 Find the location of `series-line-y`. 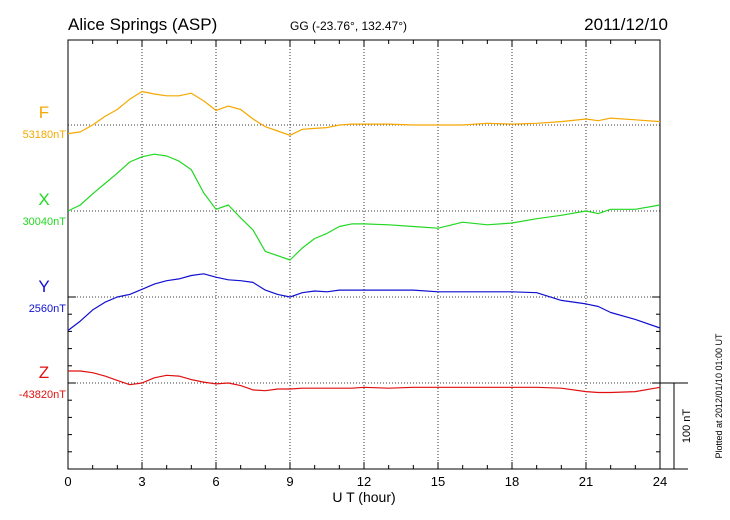

series-line-y is located at coordinates (364, 302).